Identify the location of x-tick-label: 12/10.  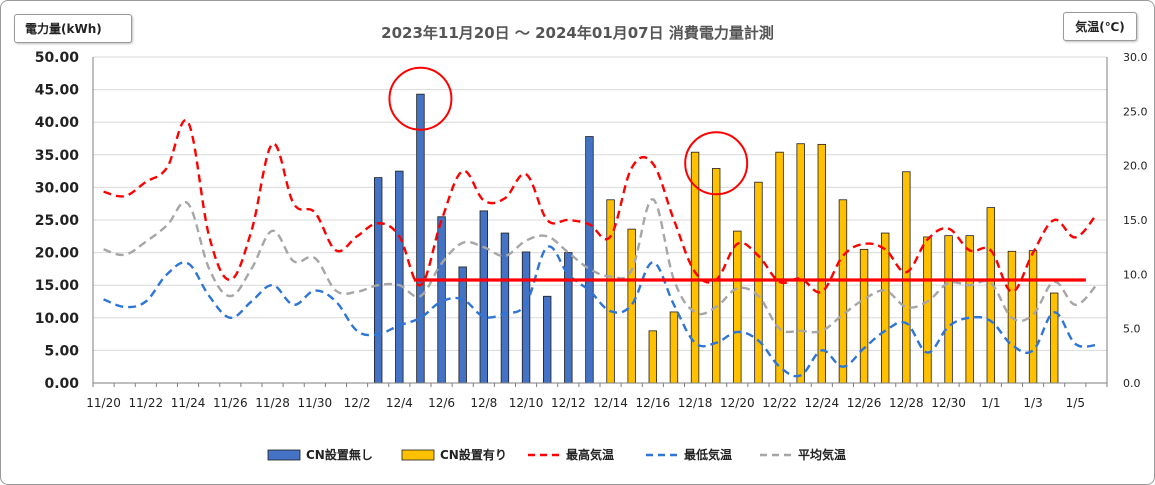
(526, 403).